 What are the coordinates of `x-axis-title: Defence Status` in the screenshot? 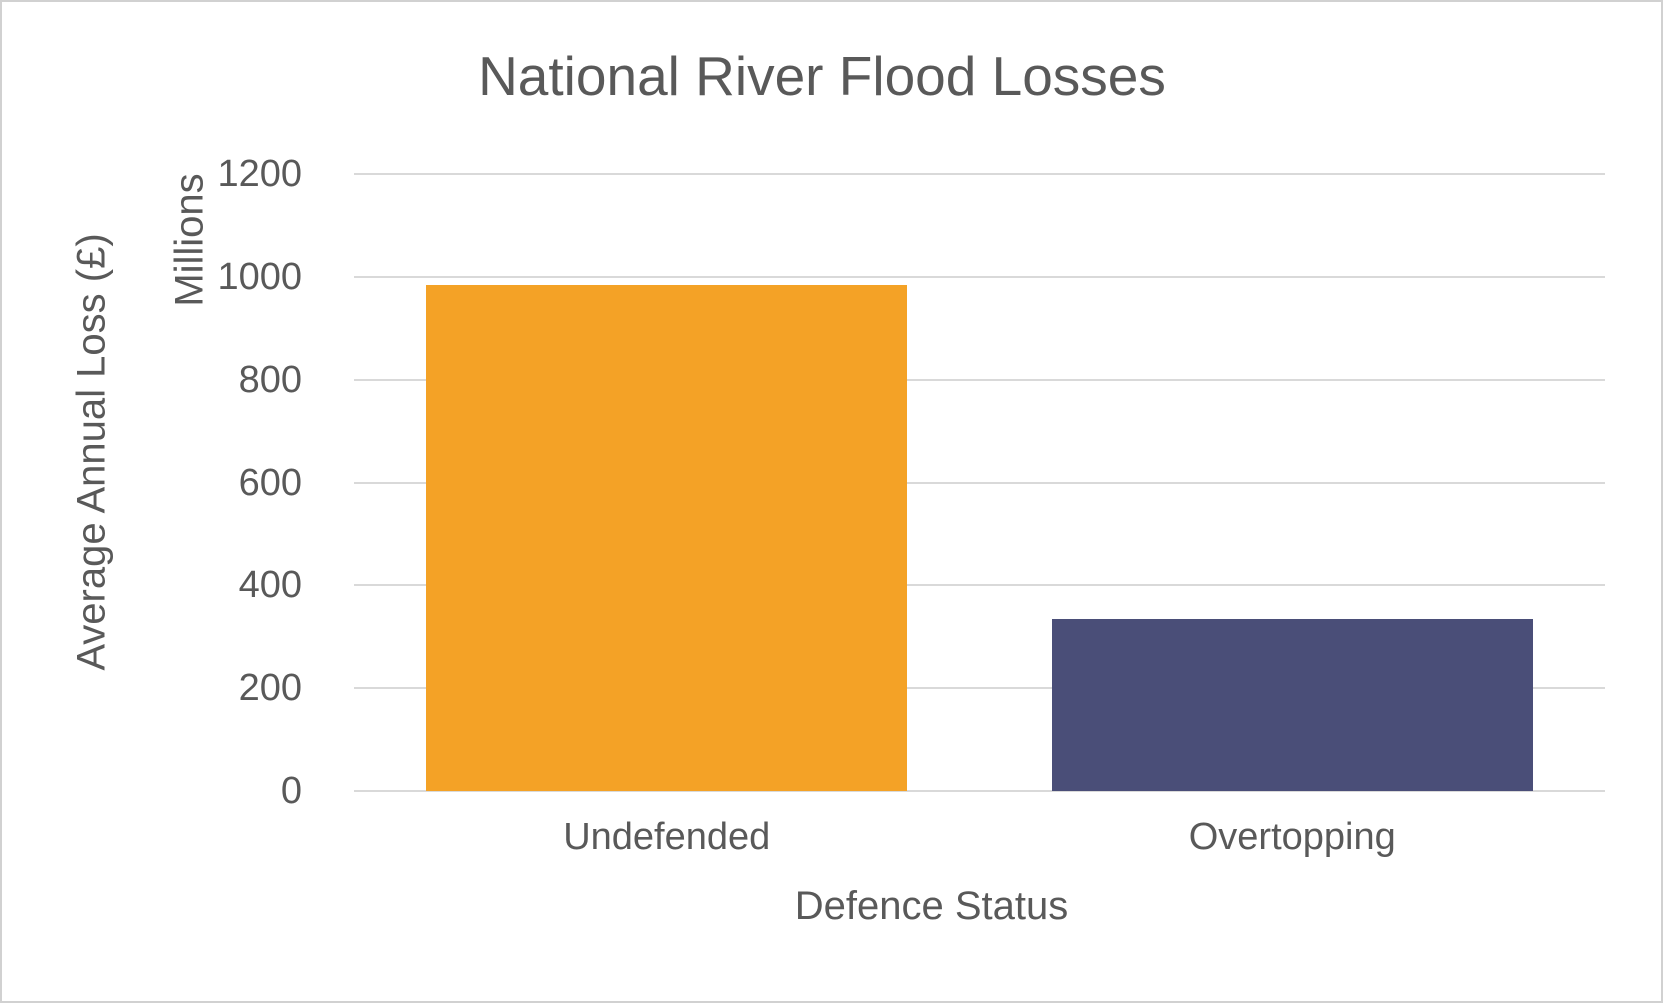 It's located at (931, 906).